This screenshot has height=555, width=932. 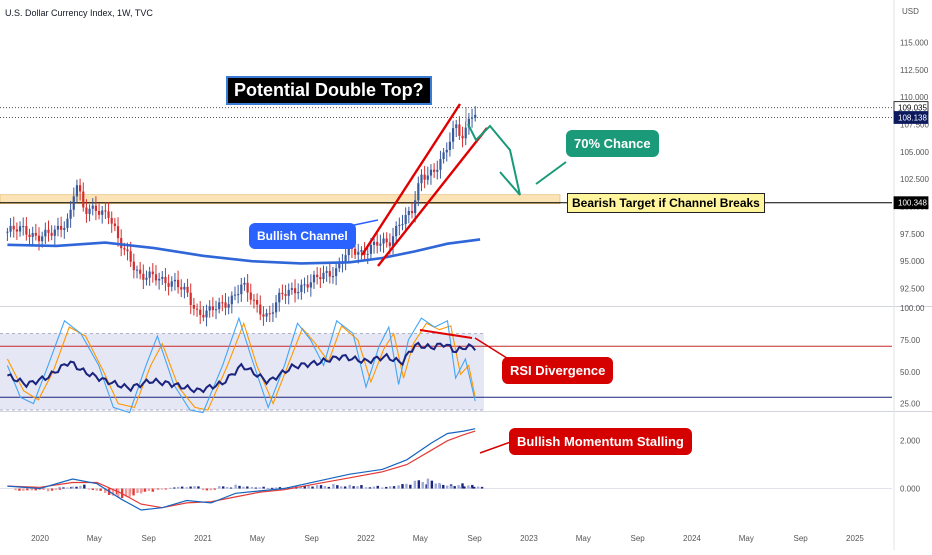 I want to click on price-tick-label: 92.500, so click(x=912, y=289).